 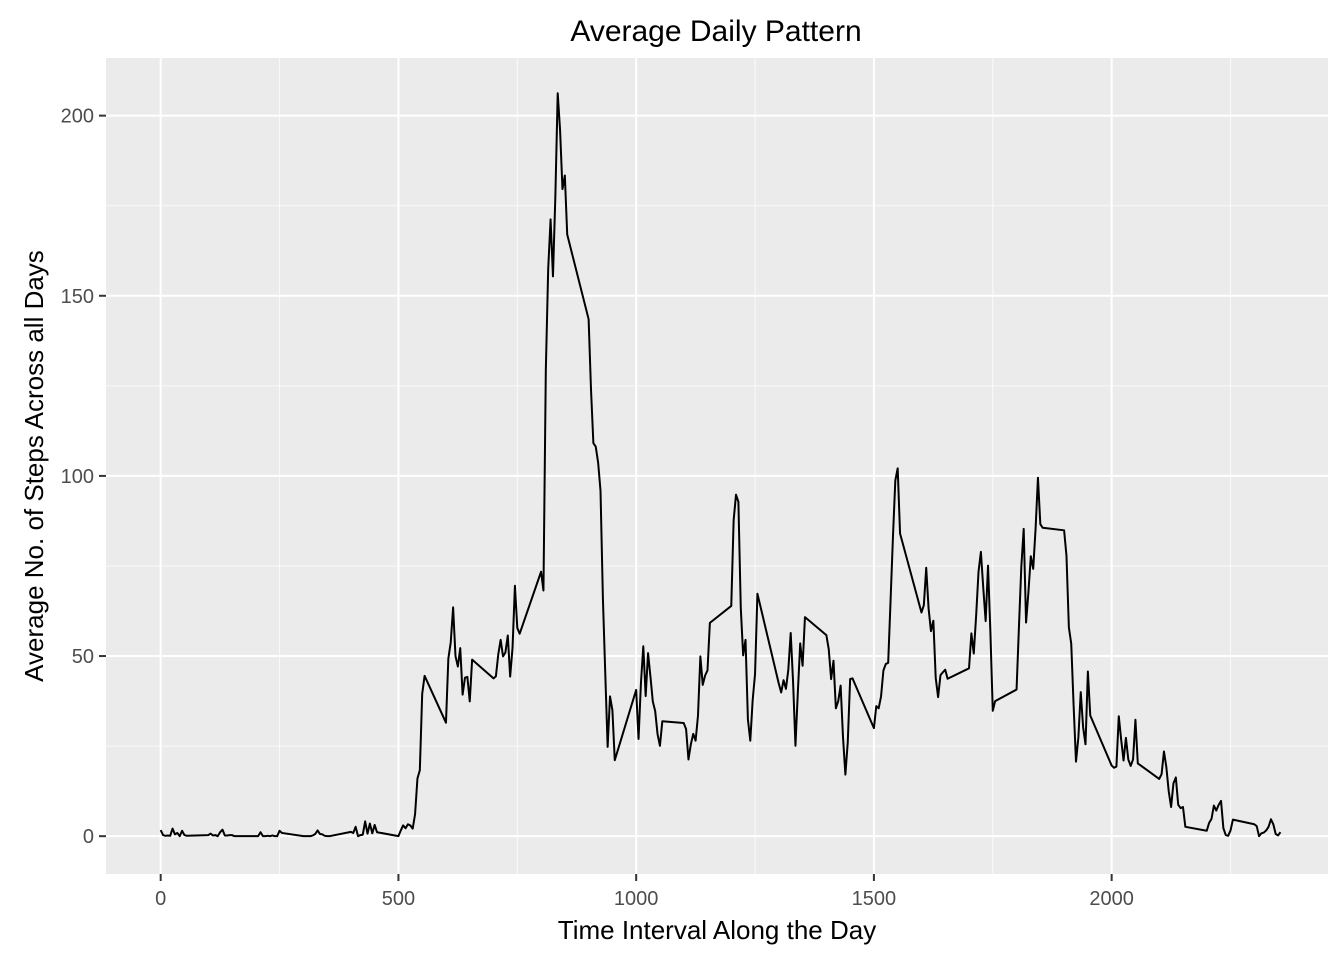 I want to click on y-axis-ticks: 0 50 100 150 200, so click(x=83, y=477).